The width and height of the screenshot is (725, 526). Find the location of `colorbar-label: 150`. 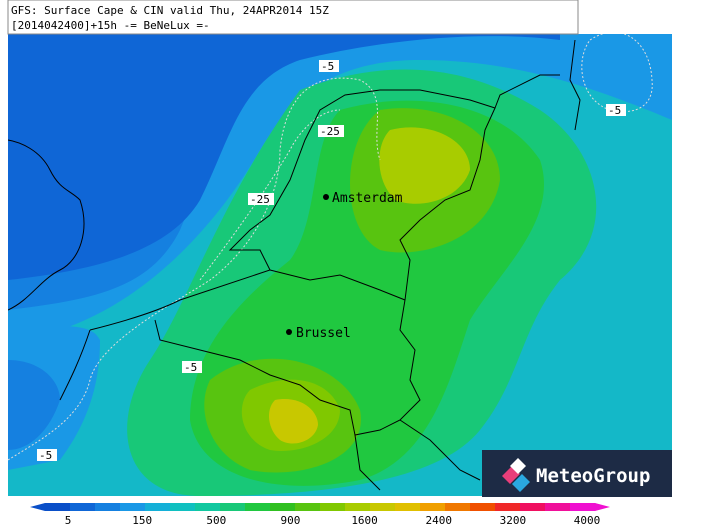

colorbar-label: 150 is located at coordinates (142, 520).